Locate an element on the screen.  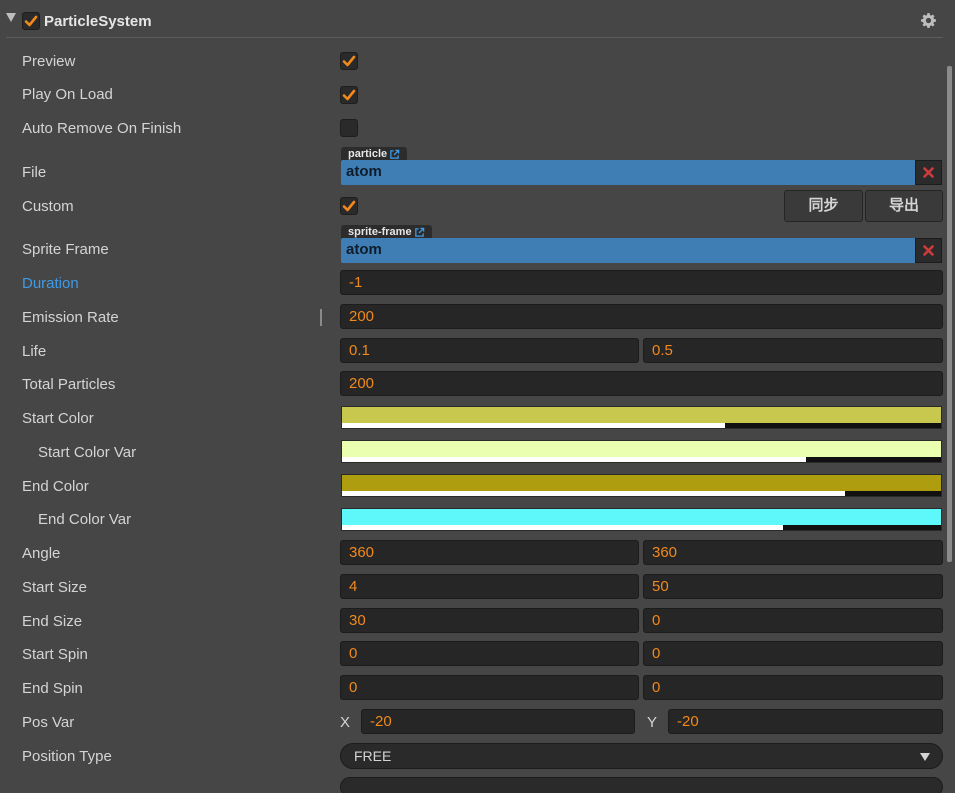
position-type-label: Position Type is located at coordinates (67, 756).